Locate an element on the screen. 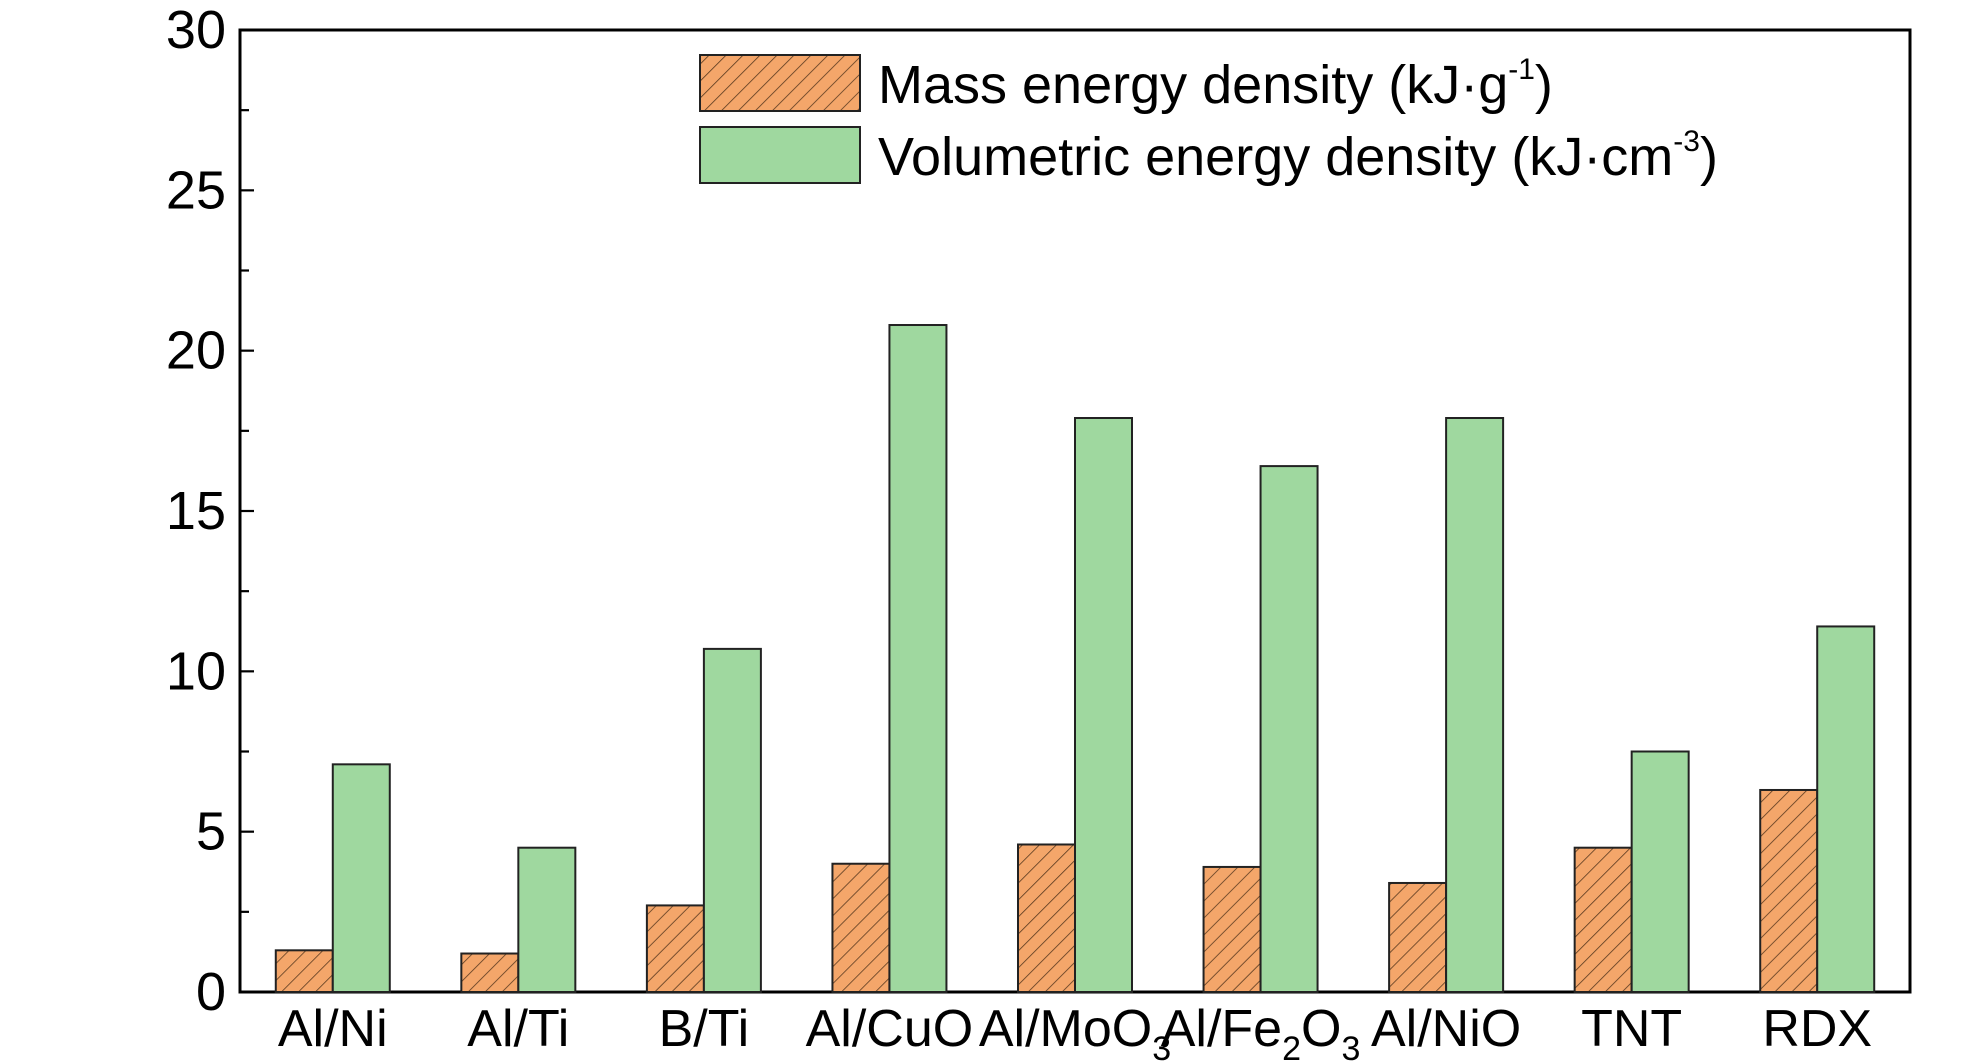 This screenshot has height=1063, width=1984. y-axis: 0 5 10 15 20 25 30 is located at coordinates (210, 511).